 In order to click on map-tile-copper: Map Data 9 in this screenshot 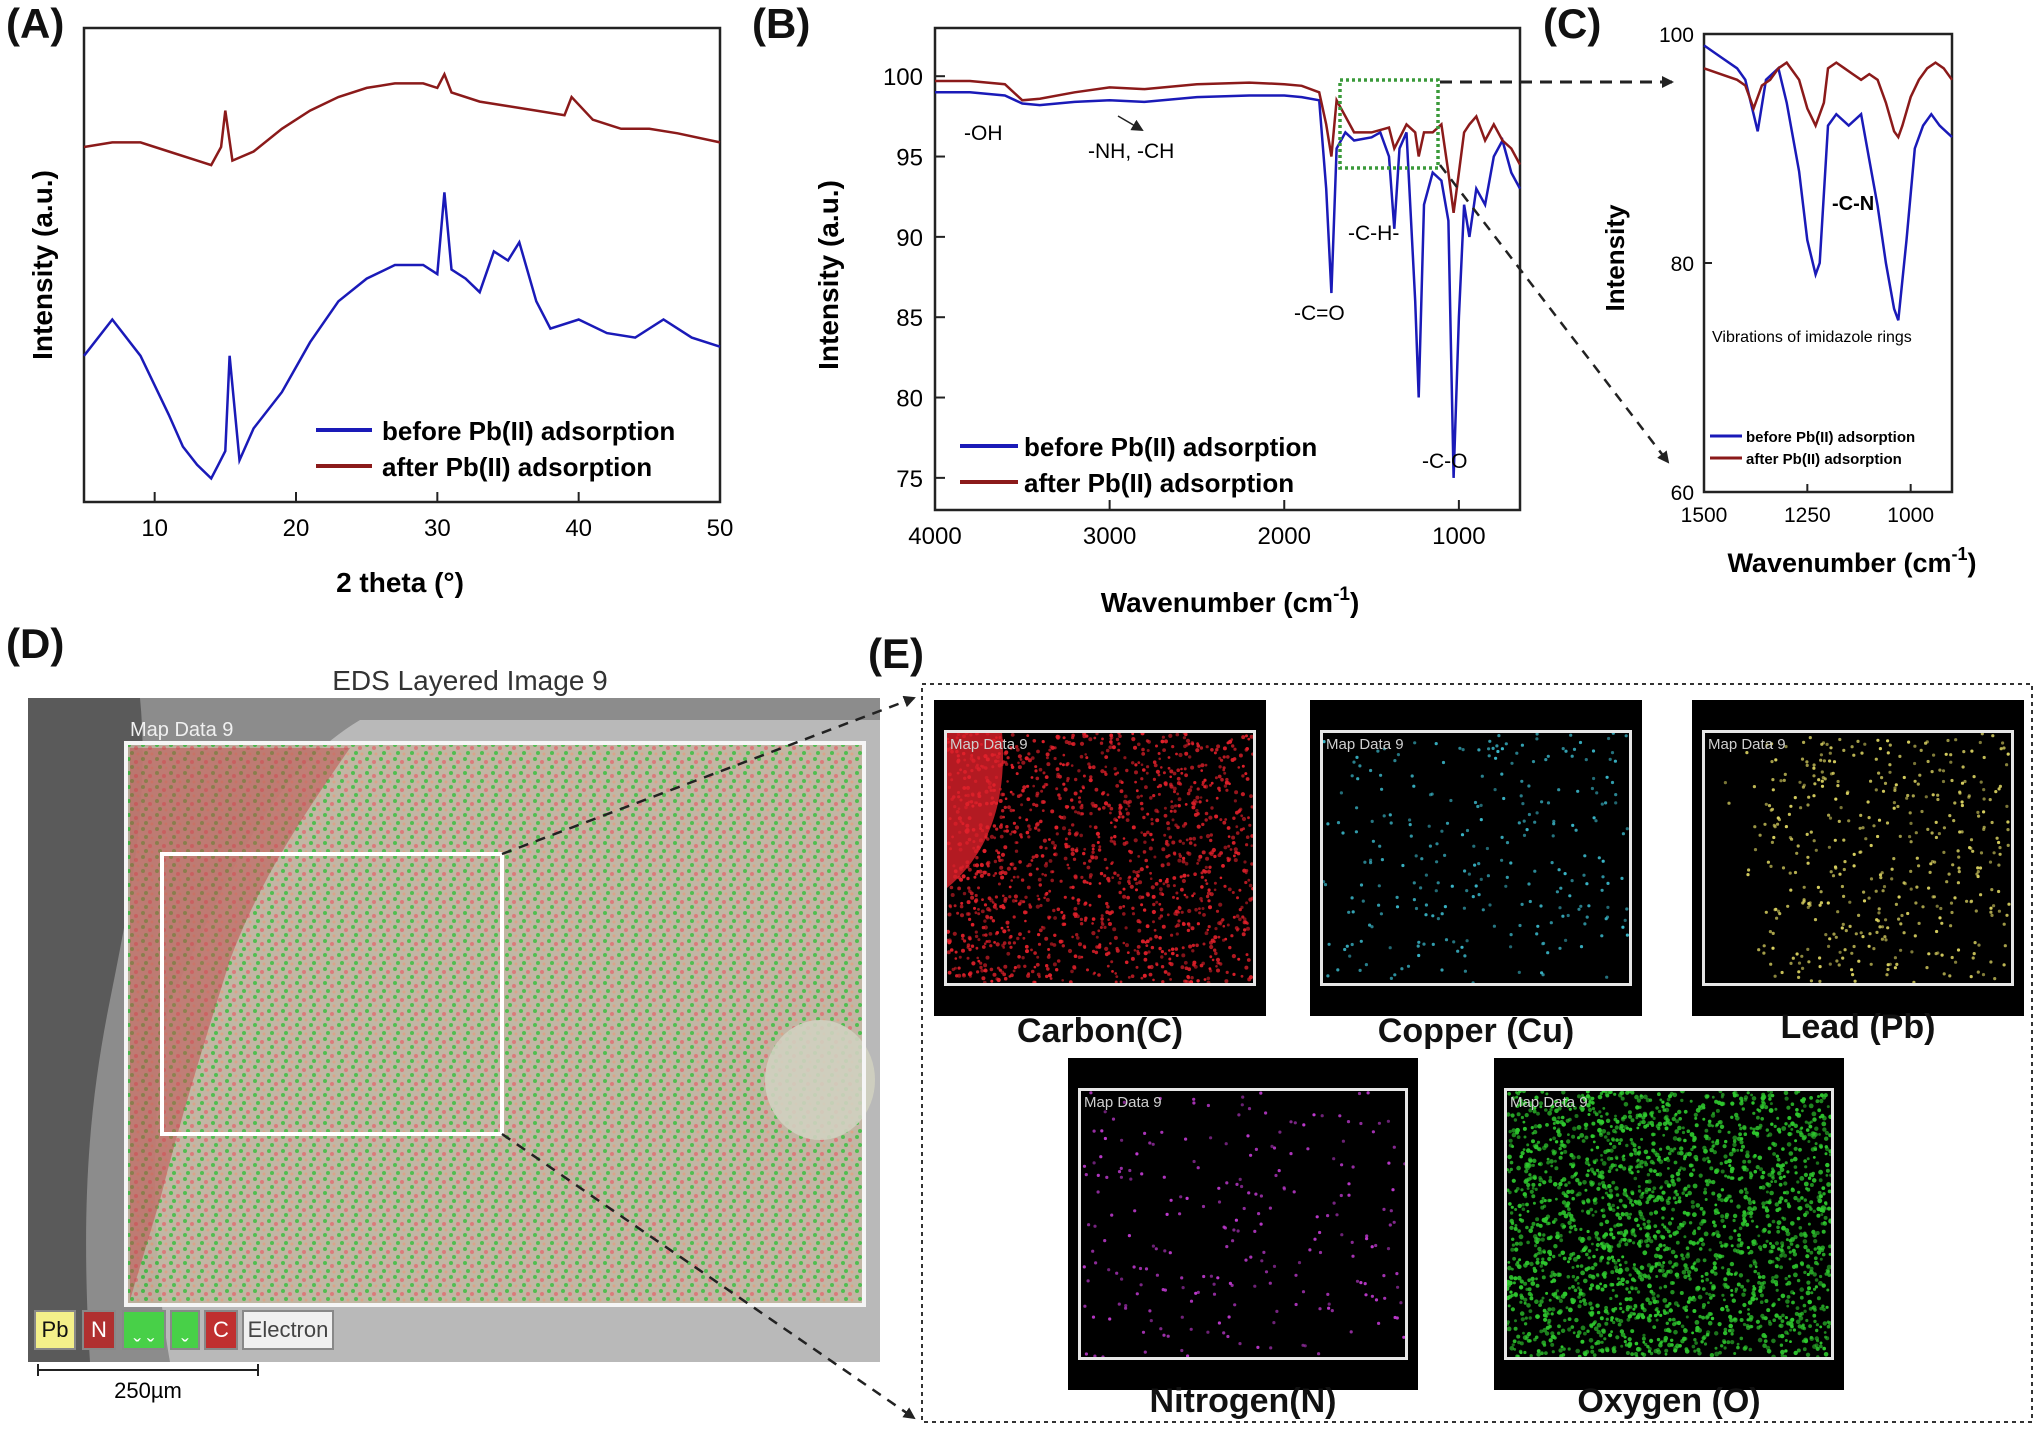, I will do `click(1476, 858)`.